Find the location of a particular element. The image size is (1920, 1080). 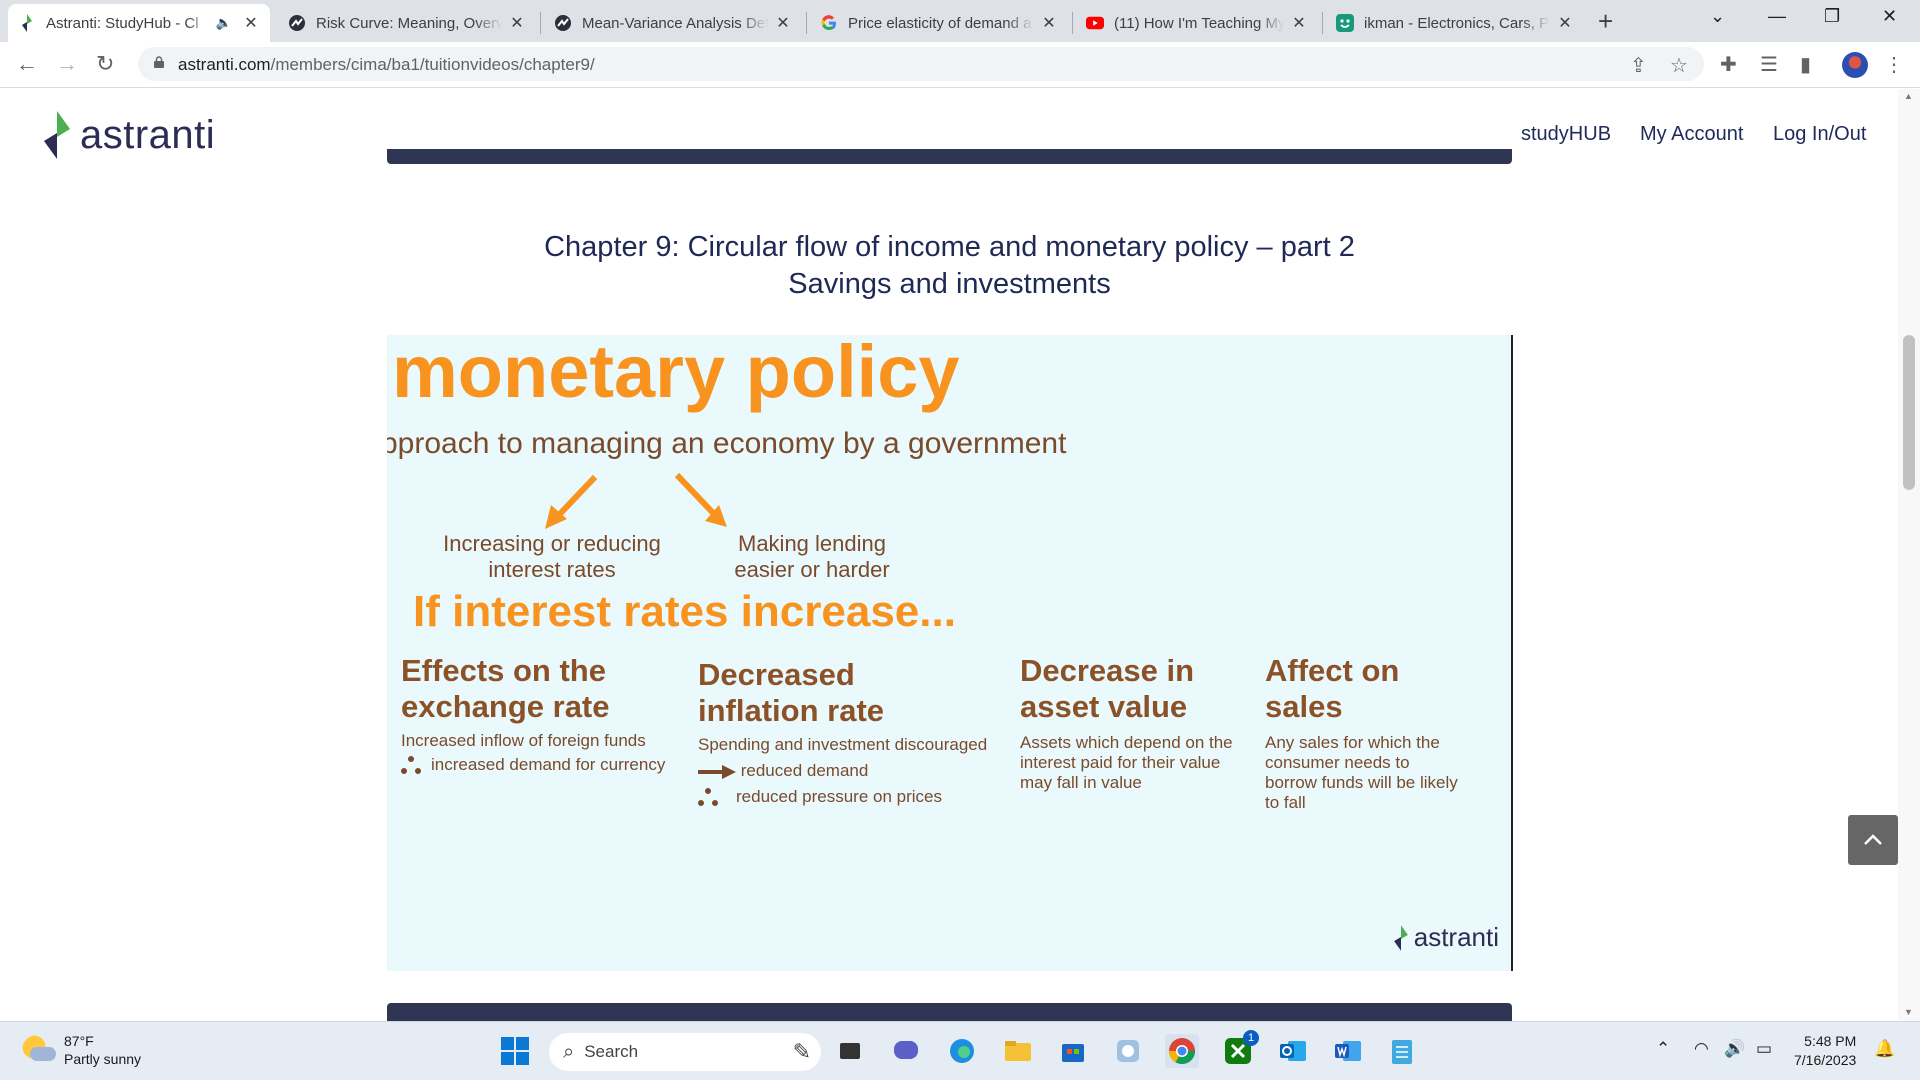

tab-risk-curve: Risk Curve: Meaning, Overv ✕ is located at coordinates (407, 23).